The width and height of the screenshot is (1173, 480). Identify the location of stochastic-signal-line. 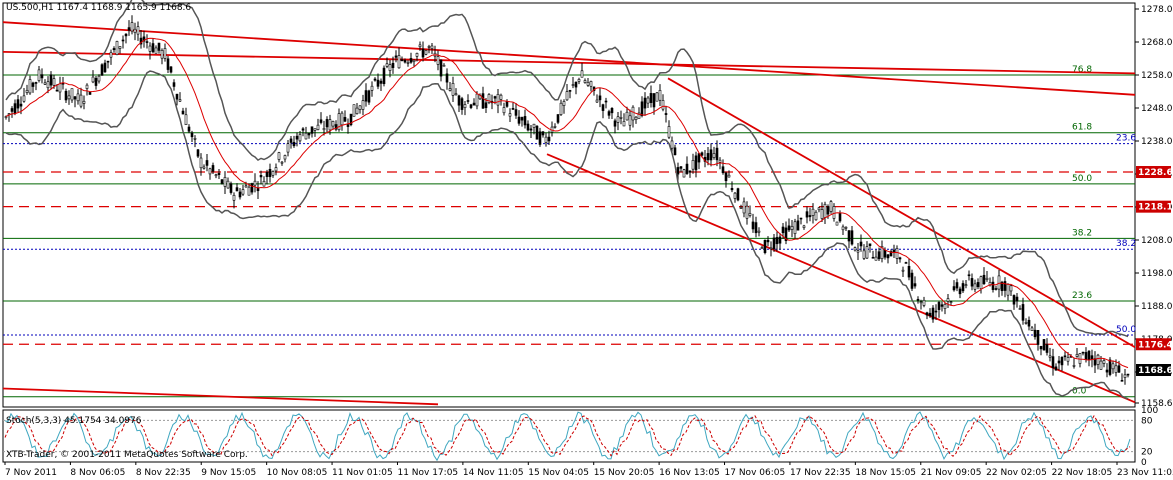
(567, 436).